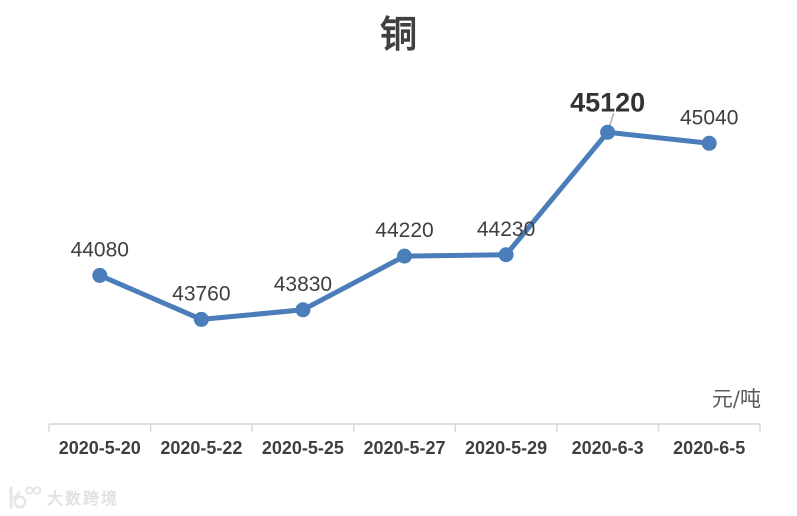  Describe the element at coordinates (608, 448) in the screenshot. I see `x-axis-label: 2020-6-3` at that location.